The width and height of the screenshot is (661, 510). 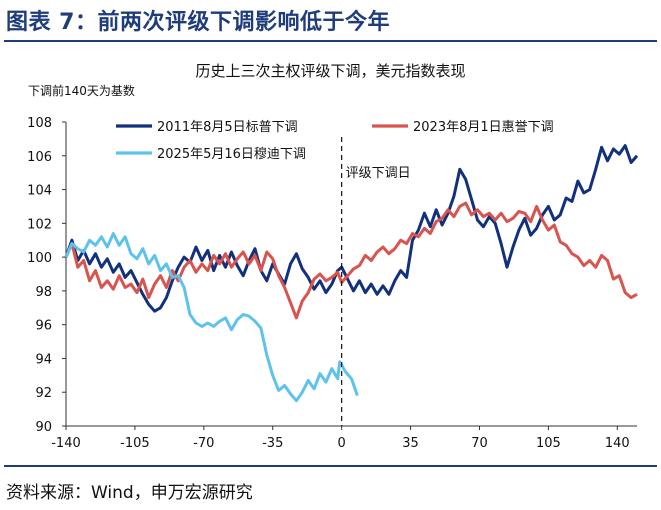 What do you see at coordinates (330, 466) in the screenshot?
I see `source-rule` at bounding box center [330, 466].